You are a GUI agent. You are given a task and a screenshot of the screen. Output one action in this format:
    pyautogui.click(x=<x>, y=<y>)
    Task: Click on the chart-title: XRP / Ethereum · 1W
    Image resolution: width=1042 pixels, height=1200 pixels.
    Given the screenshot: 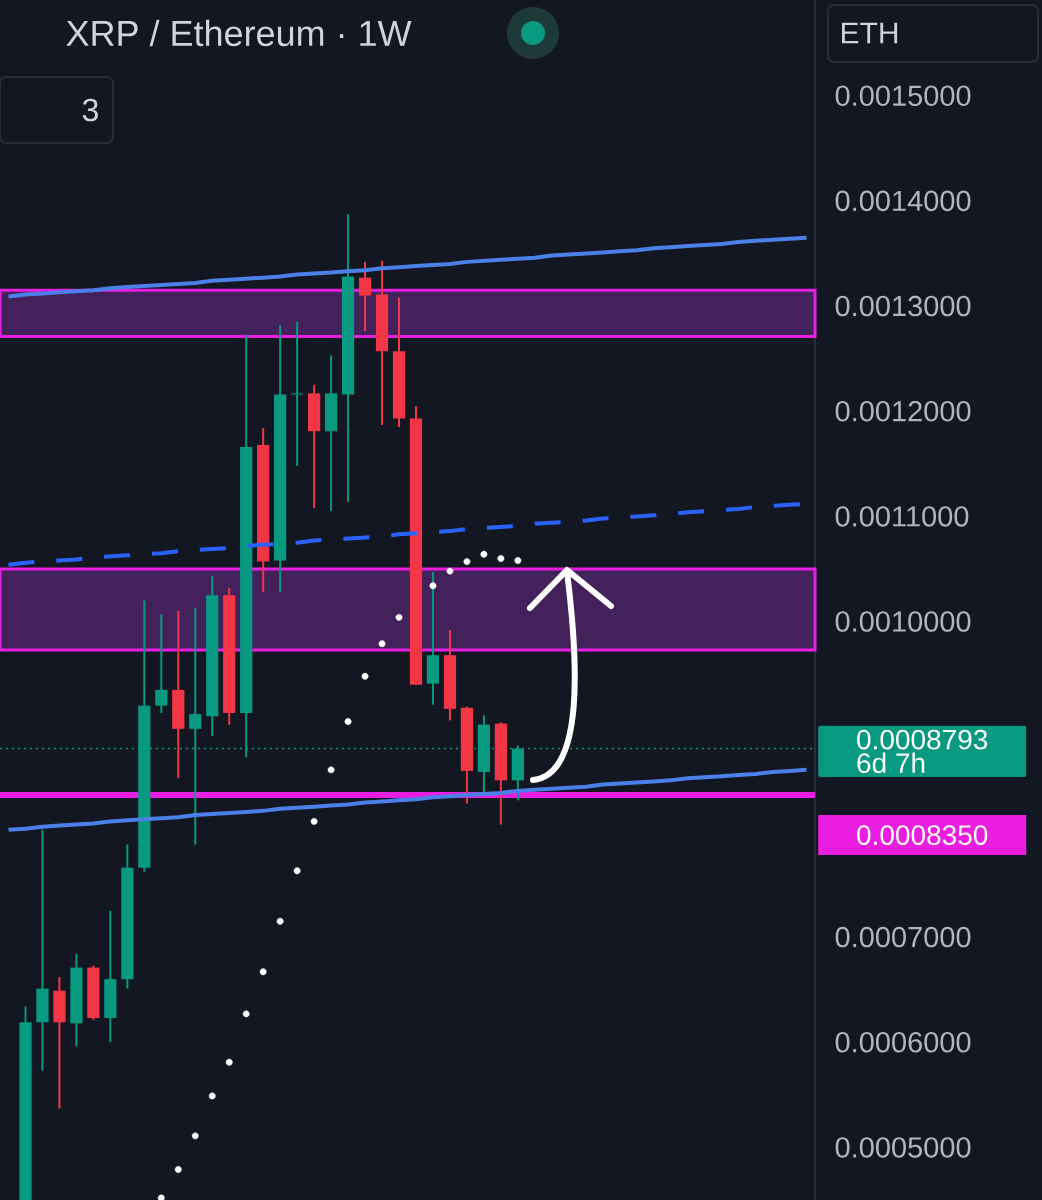 What is the action you would take?
    pyautogui.click(x=239, y=33)
    